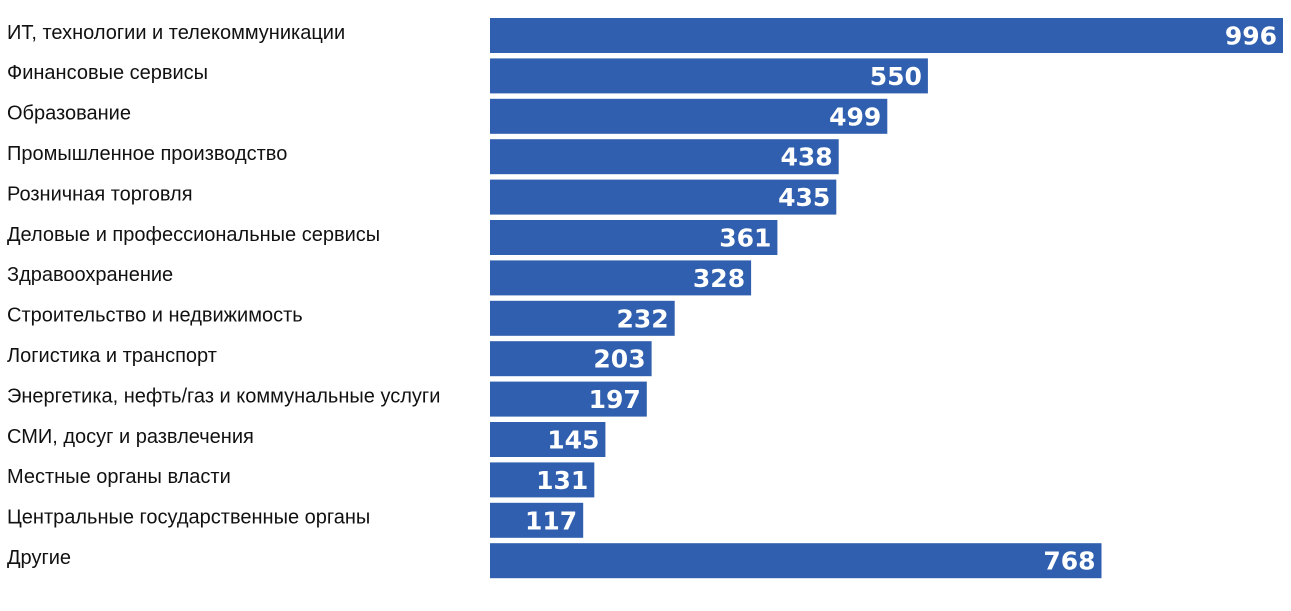 The width and height of the screenshot is (1291, 611). What do you see at coordinates (551, 520) in the screenshot?
I see `value-label: 117` at bounding box center [551, 520].